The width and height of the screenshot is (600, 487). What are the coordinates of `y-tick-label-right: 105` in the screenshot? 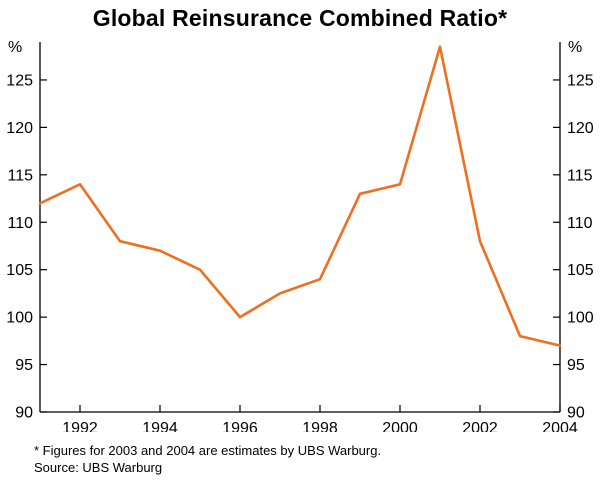 It's located at (580, 270).